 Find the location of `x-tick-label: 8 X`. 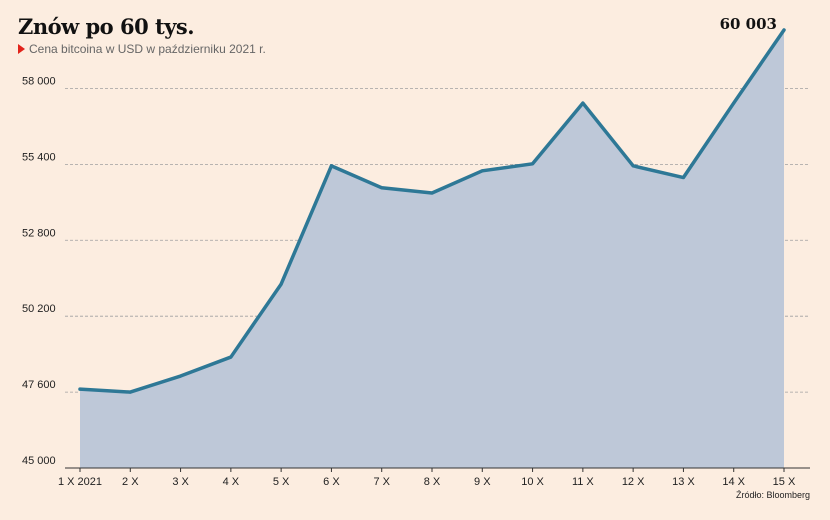

x-tick-label: 8 X is located at coordinates (432, 482).